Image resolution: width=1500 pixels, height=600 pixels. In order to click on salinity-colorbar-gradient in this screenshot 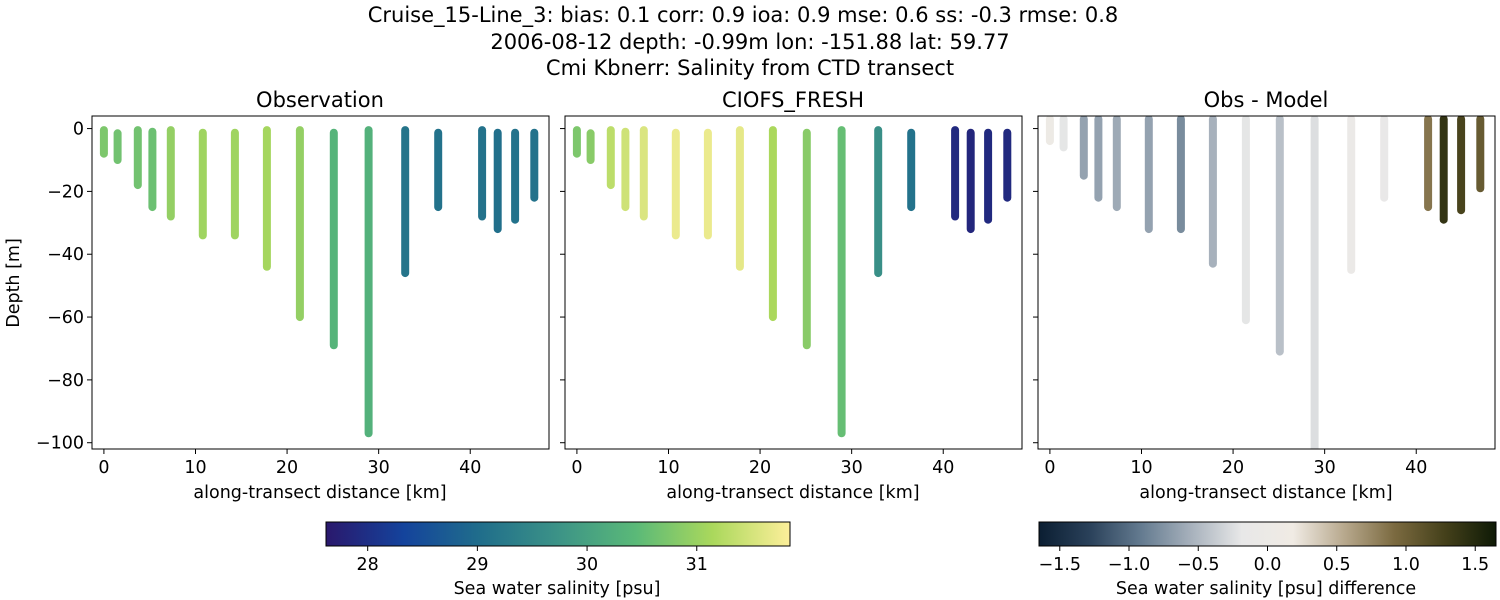, I will do `click(558, 534)`.